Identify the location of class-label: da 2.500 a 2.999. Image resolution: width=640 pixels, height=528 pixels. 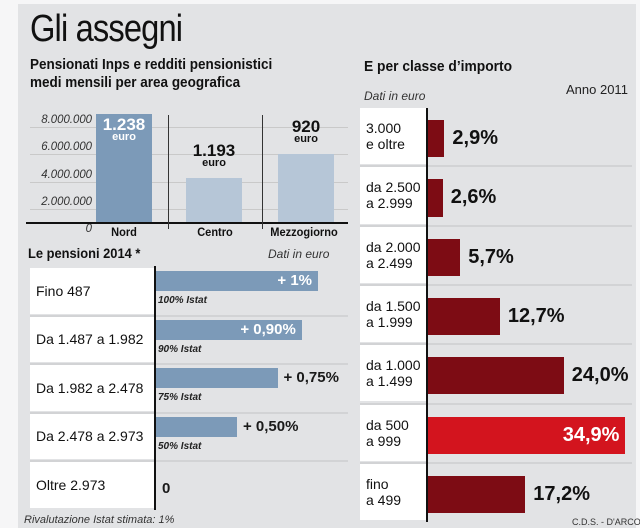
(393, 195).